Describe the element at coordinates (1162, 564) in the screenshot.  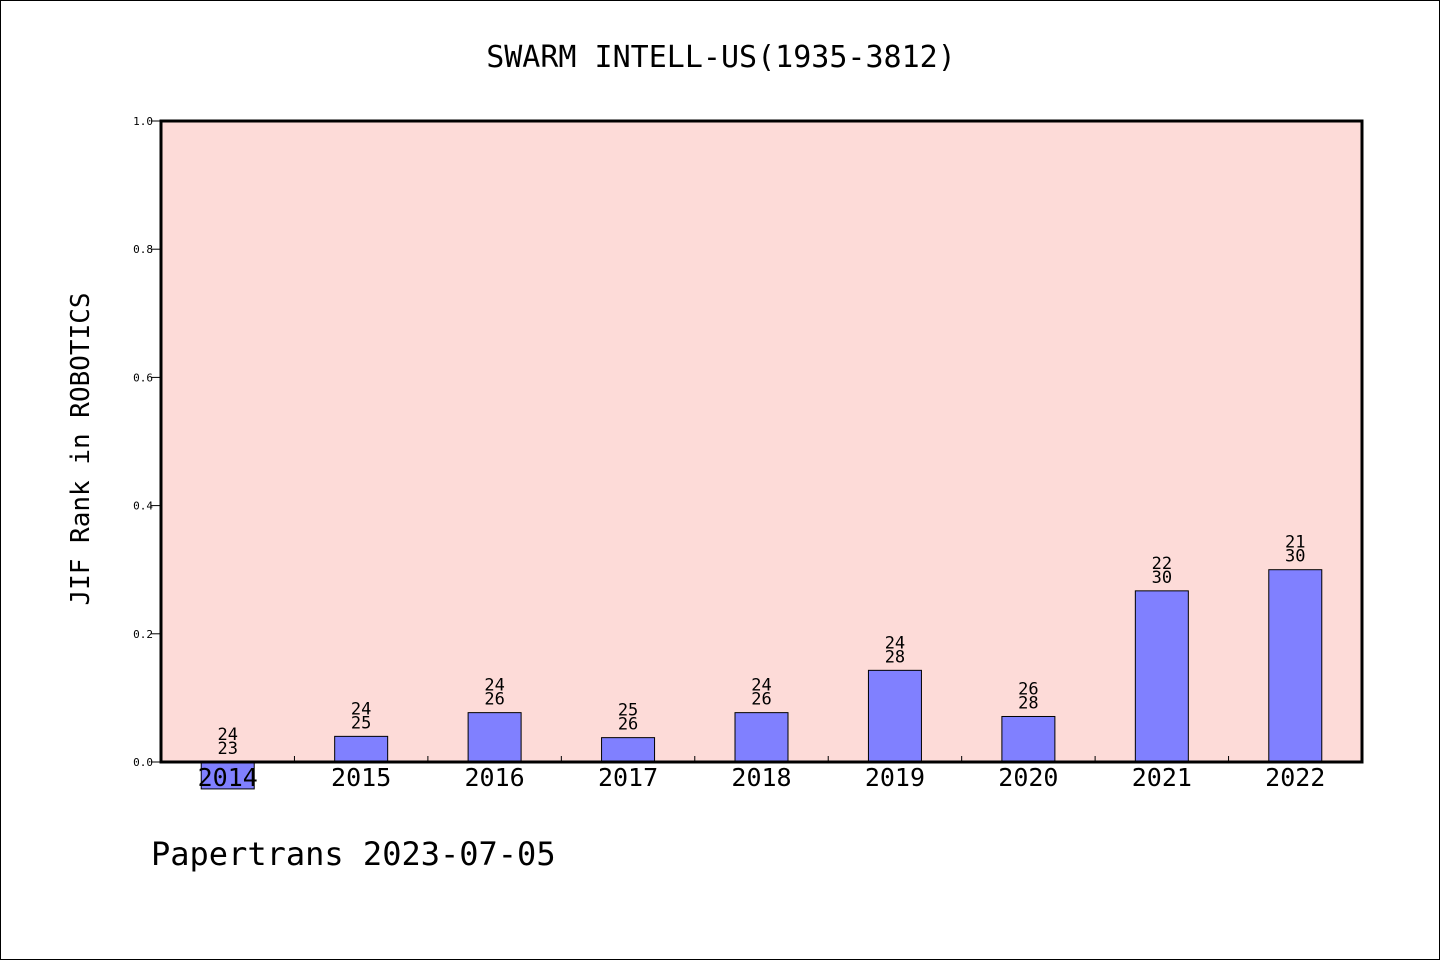
I see `bar-rank-label: 22` at that location.